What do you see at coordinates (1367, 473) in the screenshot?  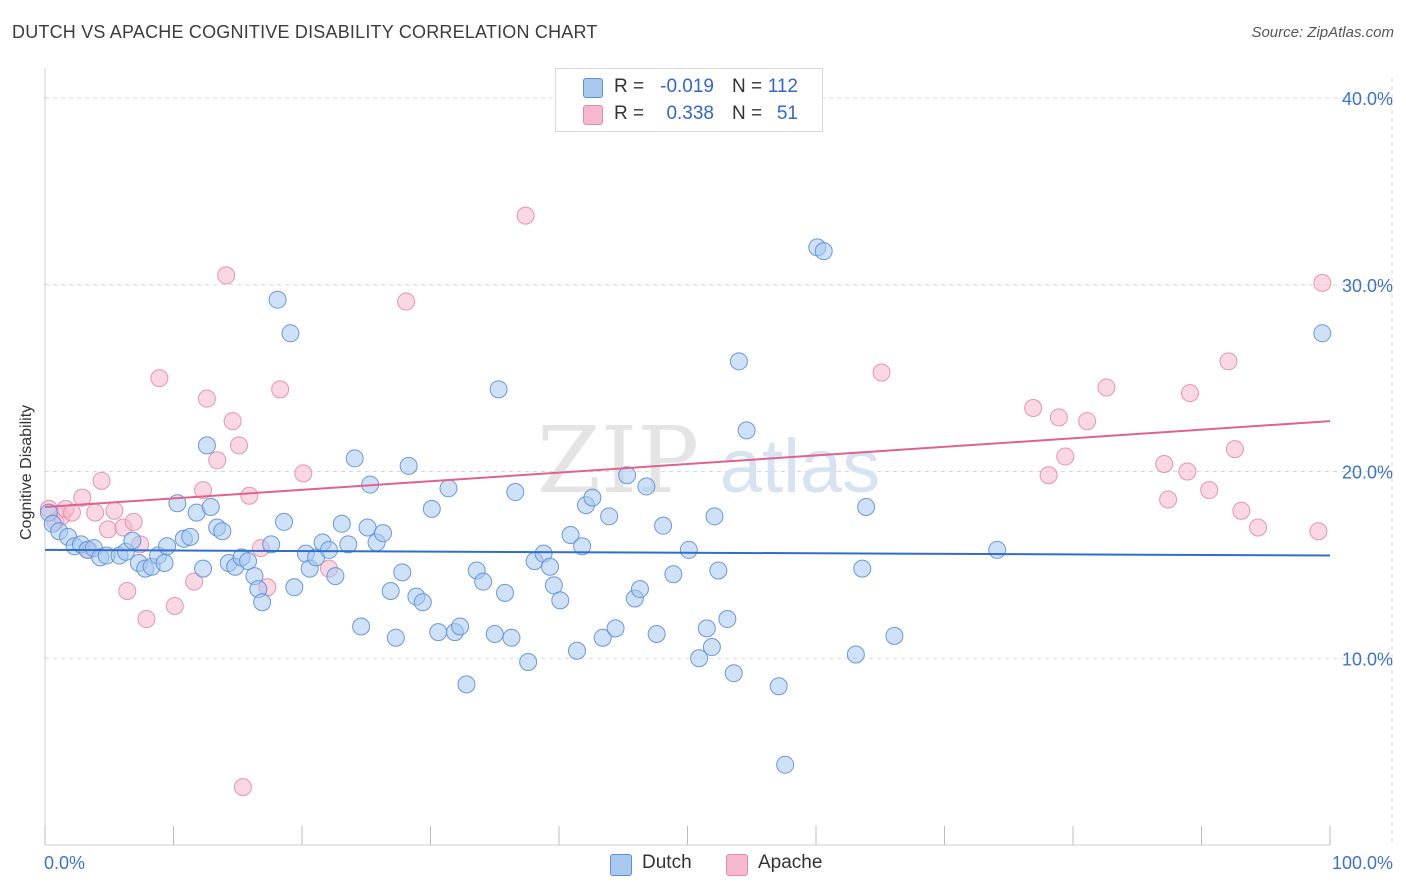 I see `y-tick-label: 20.0%` at bounding box center [1367, 473].